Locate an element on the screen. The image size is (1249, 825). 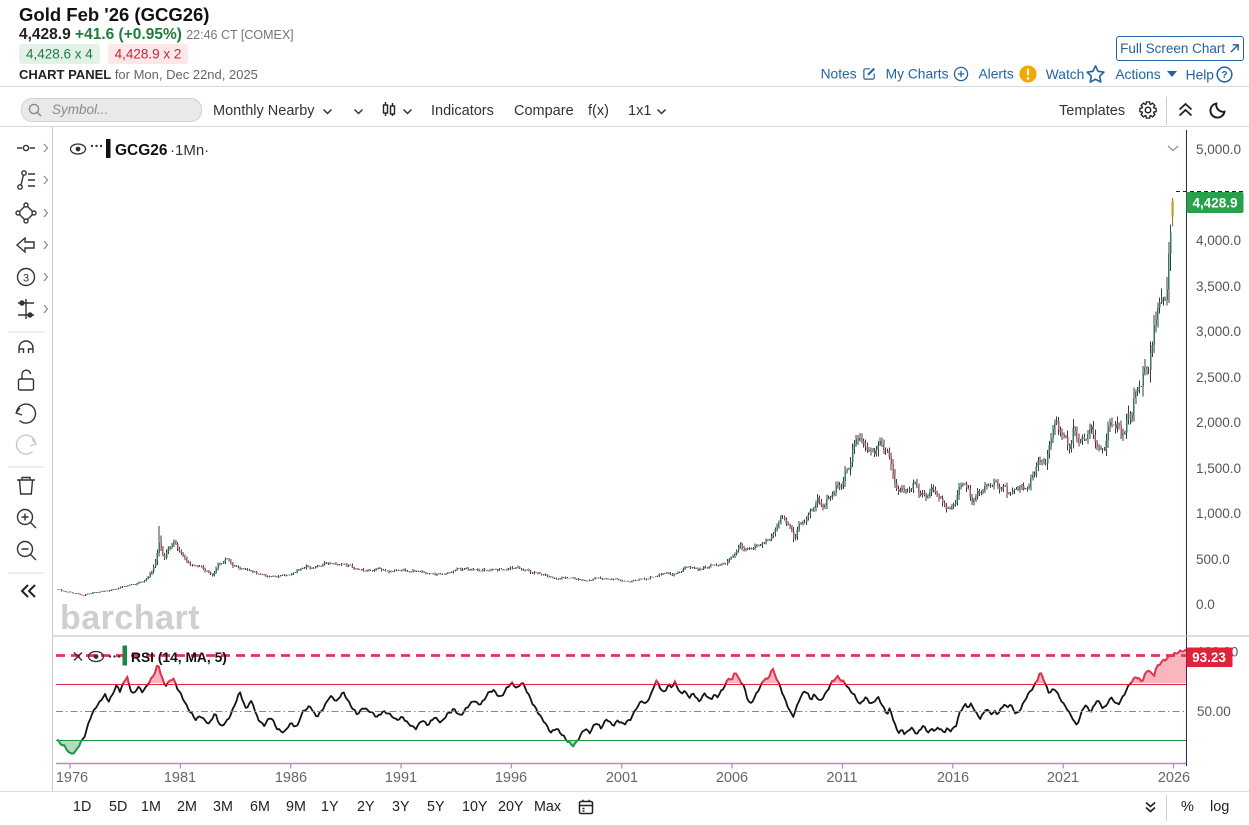
svg-text: barchart is located at coordinates (130, 618).